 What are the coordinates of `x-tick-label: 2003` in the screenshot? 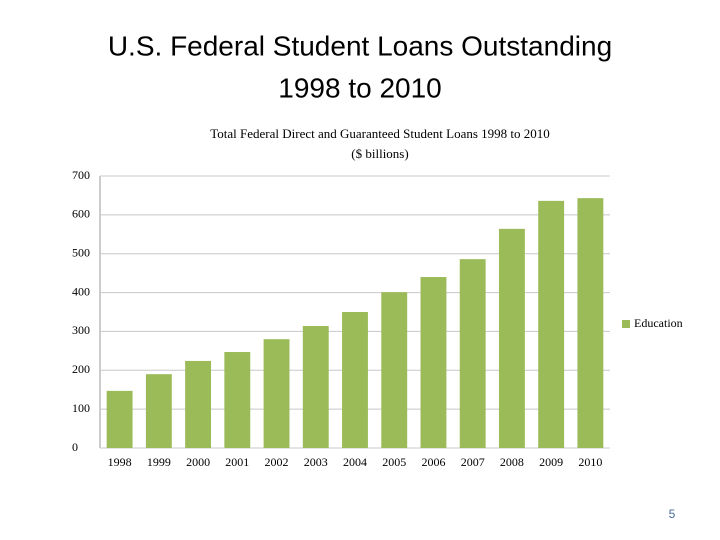 It's located at (316, 462).